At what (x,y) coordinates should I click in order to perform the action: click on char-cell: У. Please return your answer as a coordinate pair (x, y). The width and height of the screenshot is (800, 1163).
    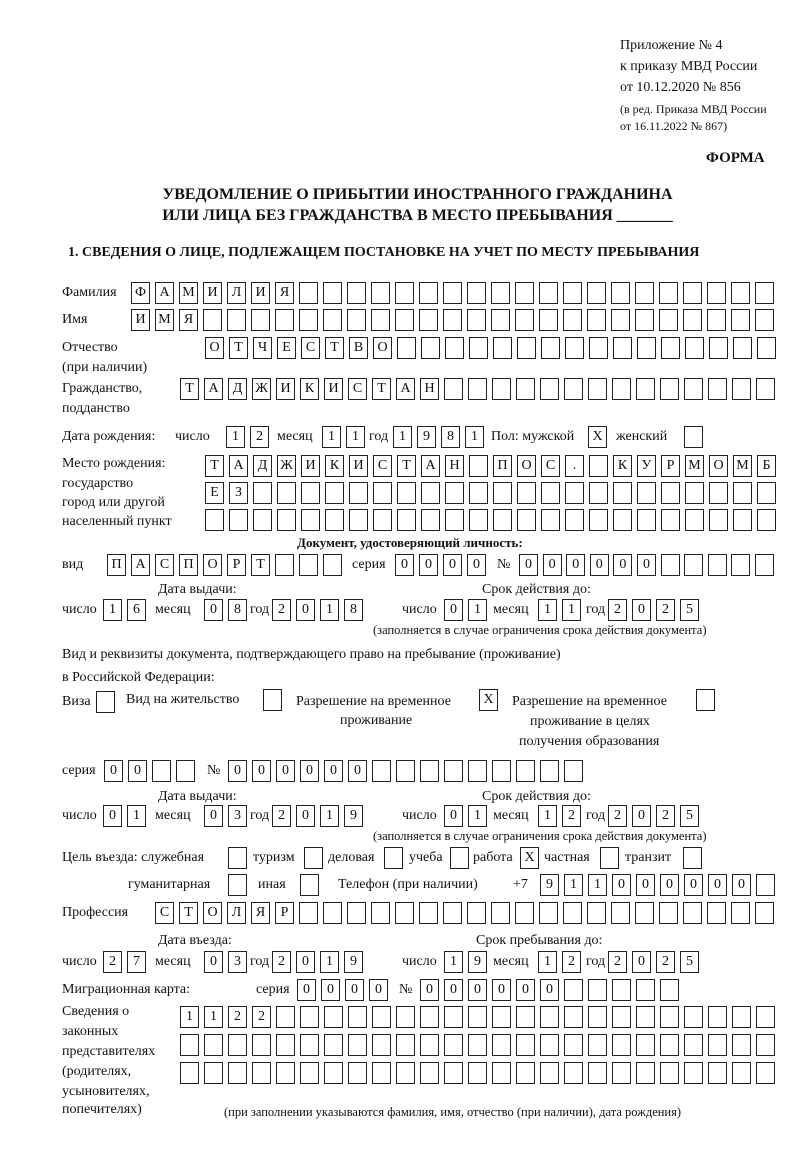
    Looking at the image, I should click on (646, 466).